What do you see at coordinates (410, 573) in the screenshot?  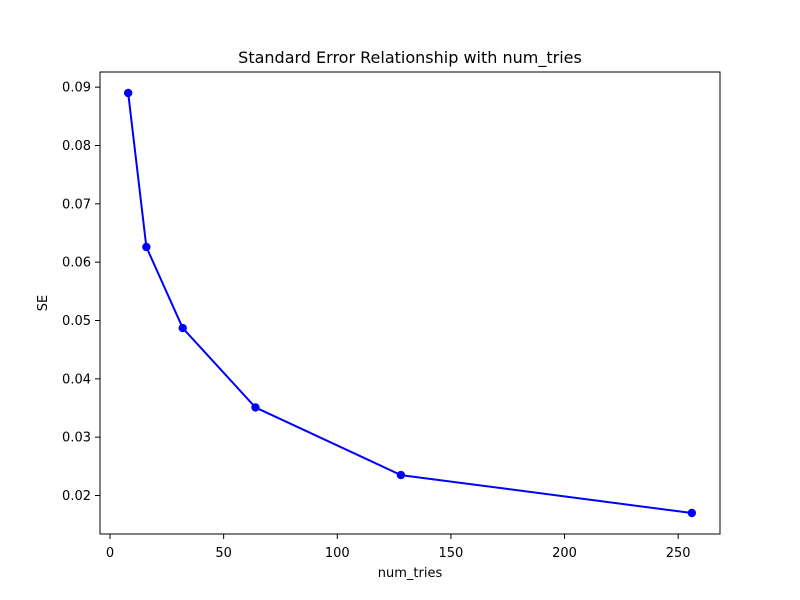 I see `x-axis-label: num_tries` at bounding box center [410, 573].